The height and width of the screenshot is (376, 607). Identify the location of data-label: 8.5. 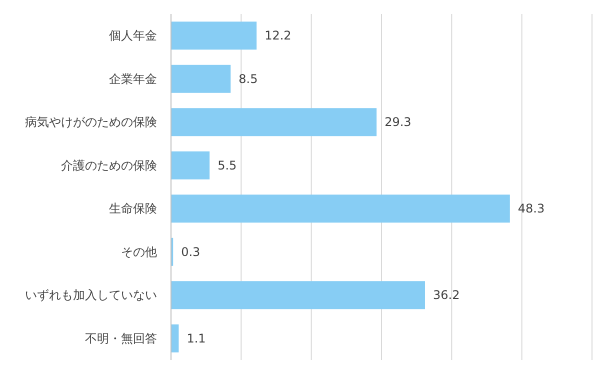
(248, 79).